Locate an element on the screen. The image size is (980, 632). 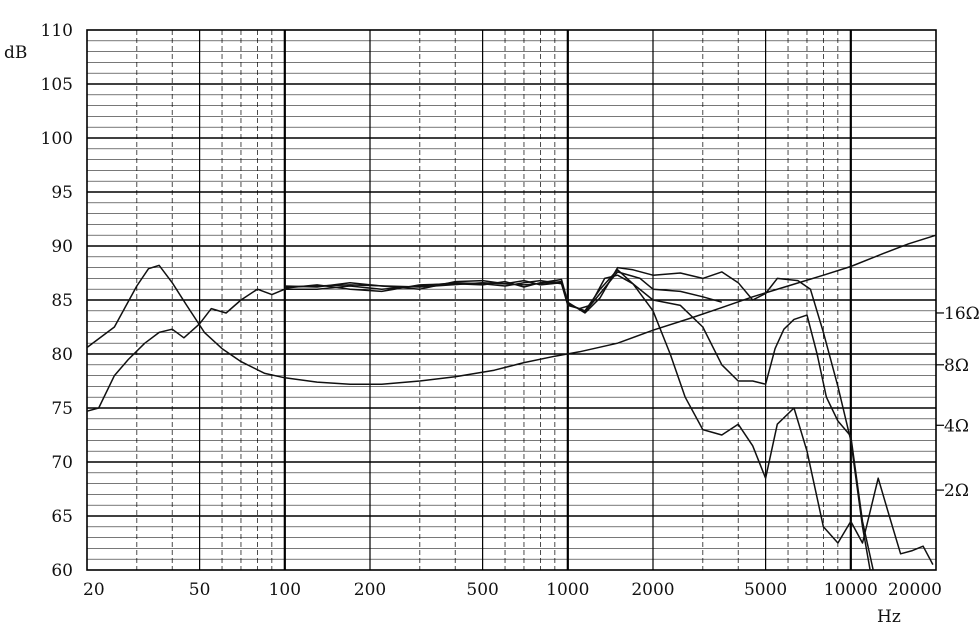
x-tick-label: 100 is located at coordinates (285, 590).